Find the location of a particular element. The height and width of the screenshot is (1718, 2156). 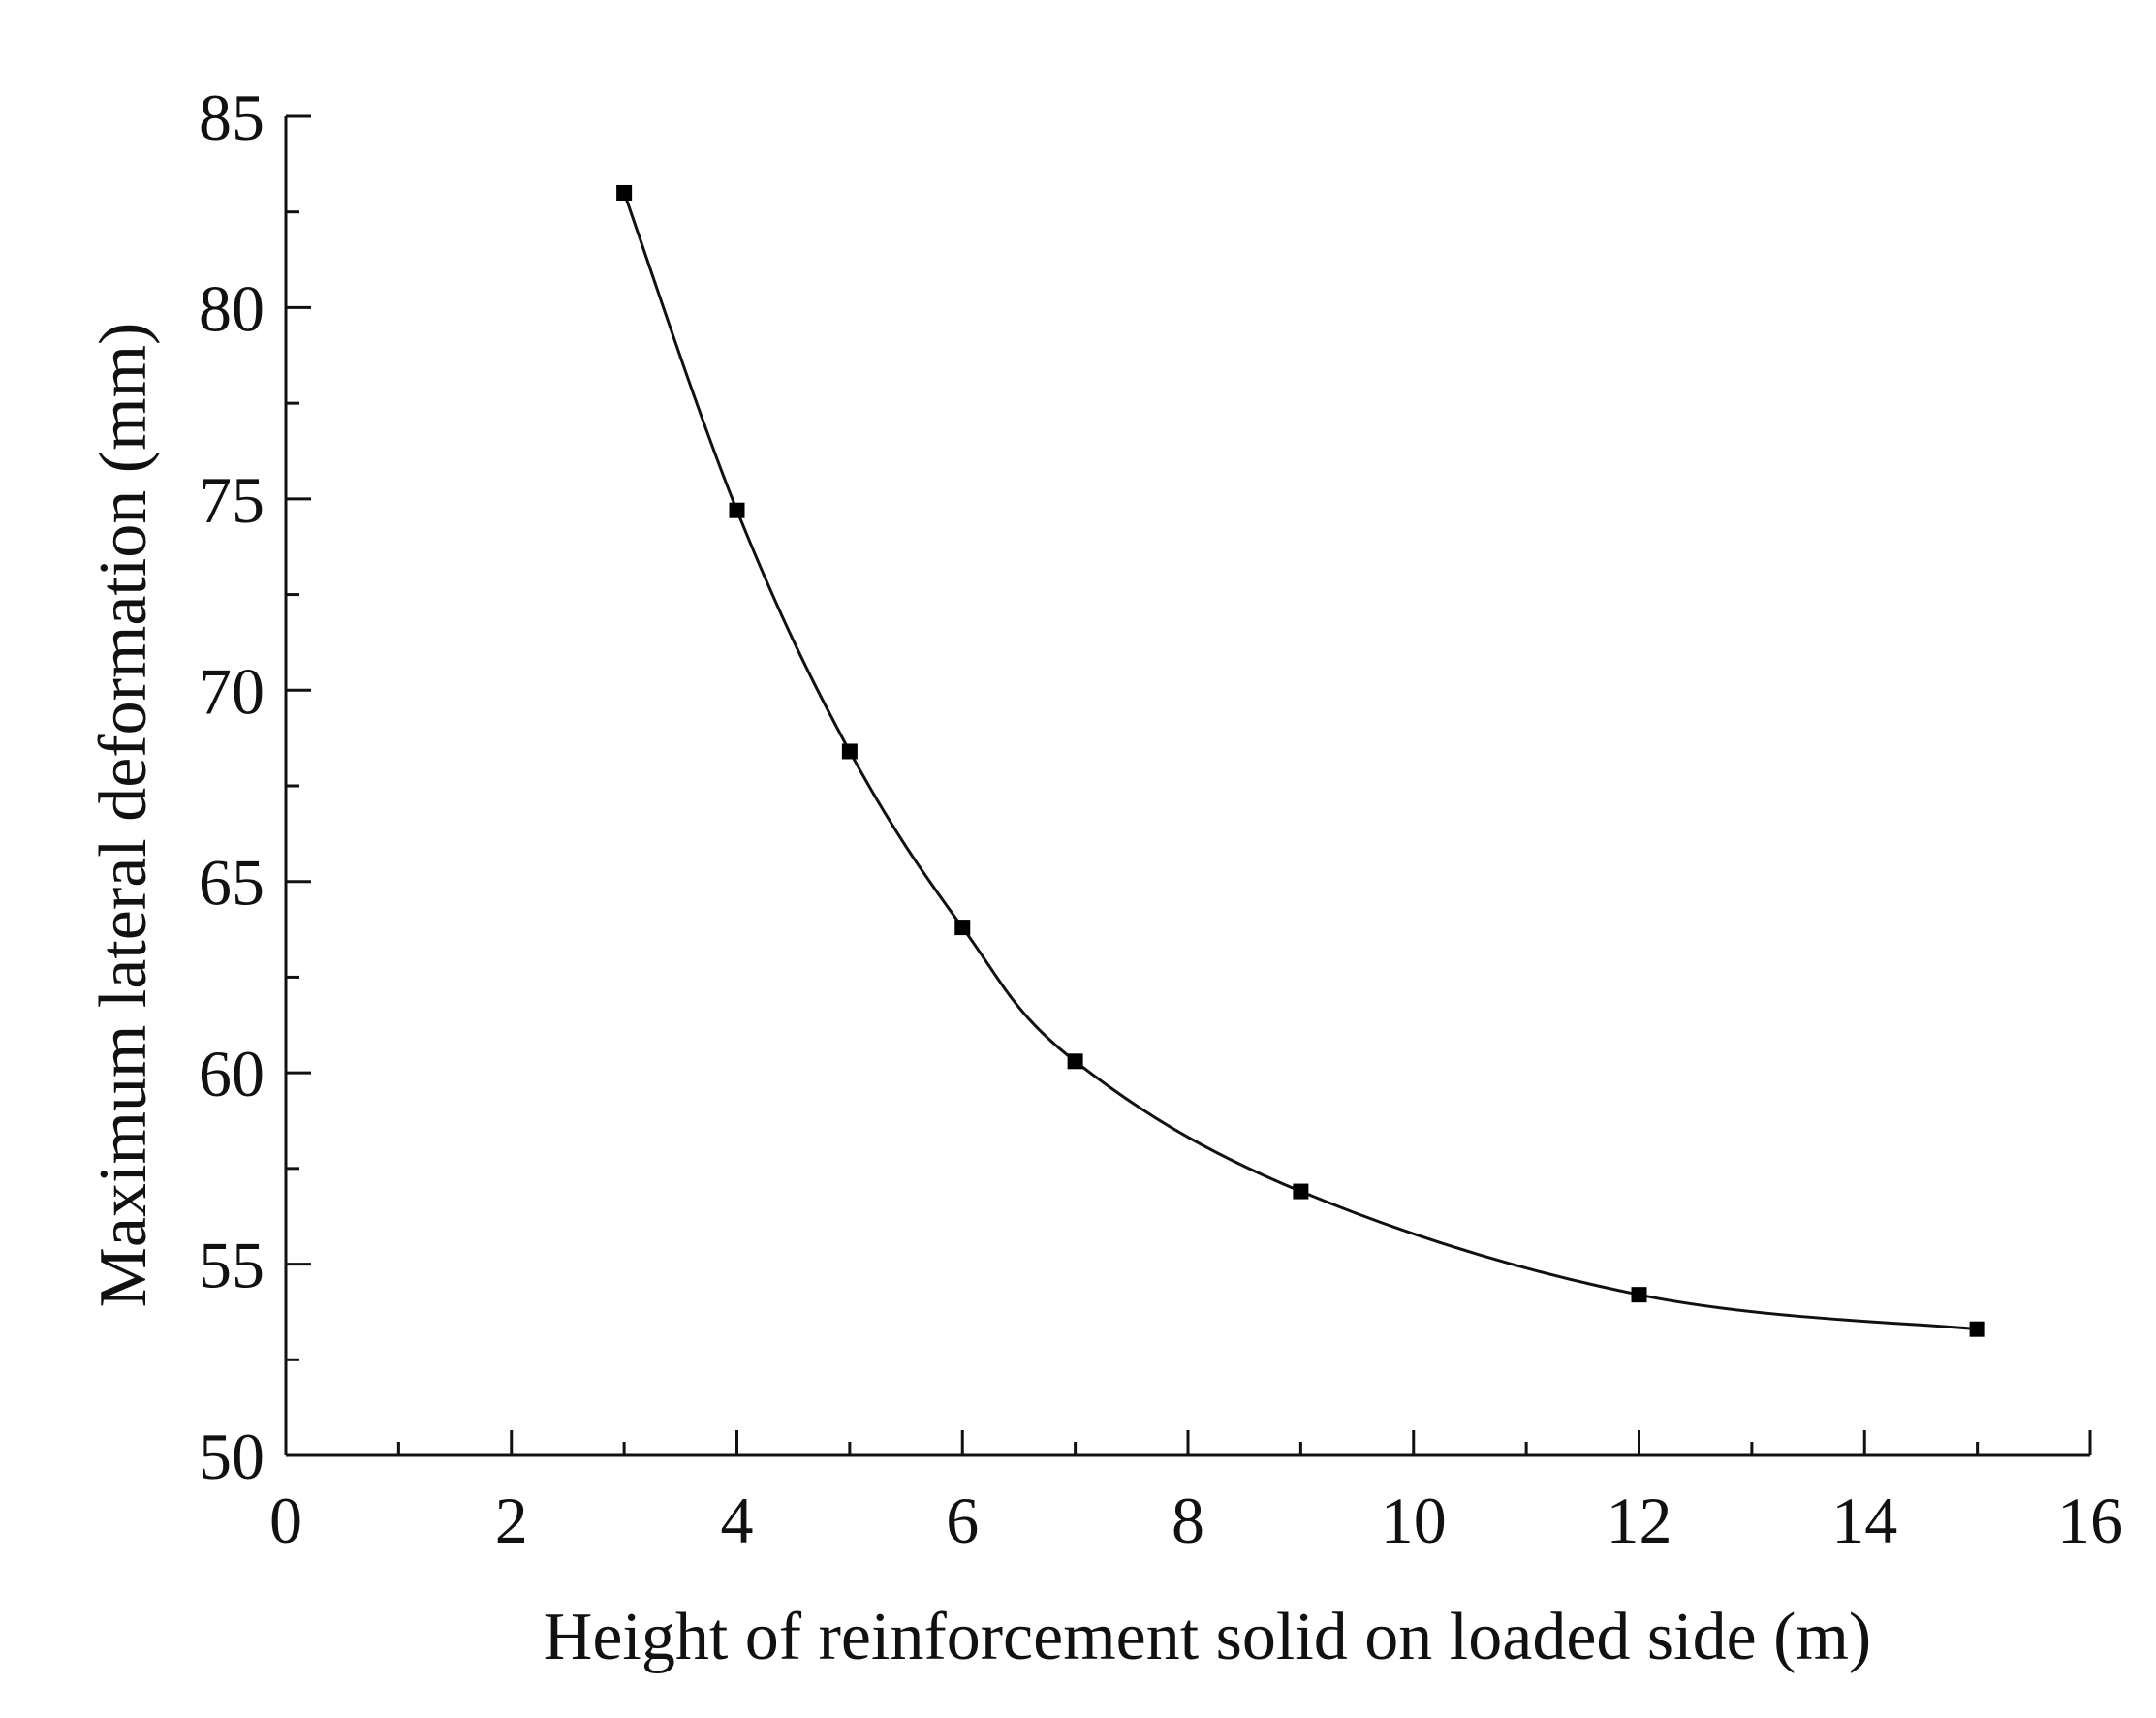

x-tick-label: 0 is located at coordinates (285, 1520).